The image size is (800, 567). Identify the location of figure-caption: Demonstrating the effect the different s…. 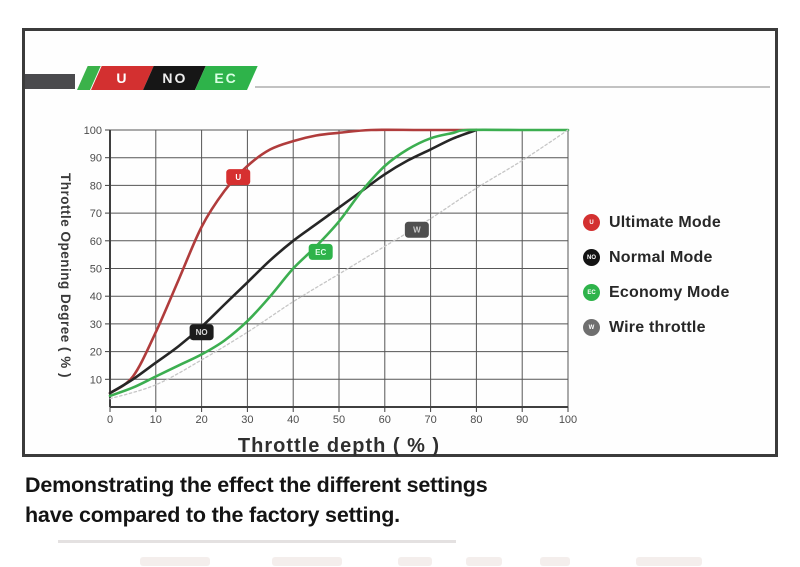
(256, 500).